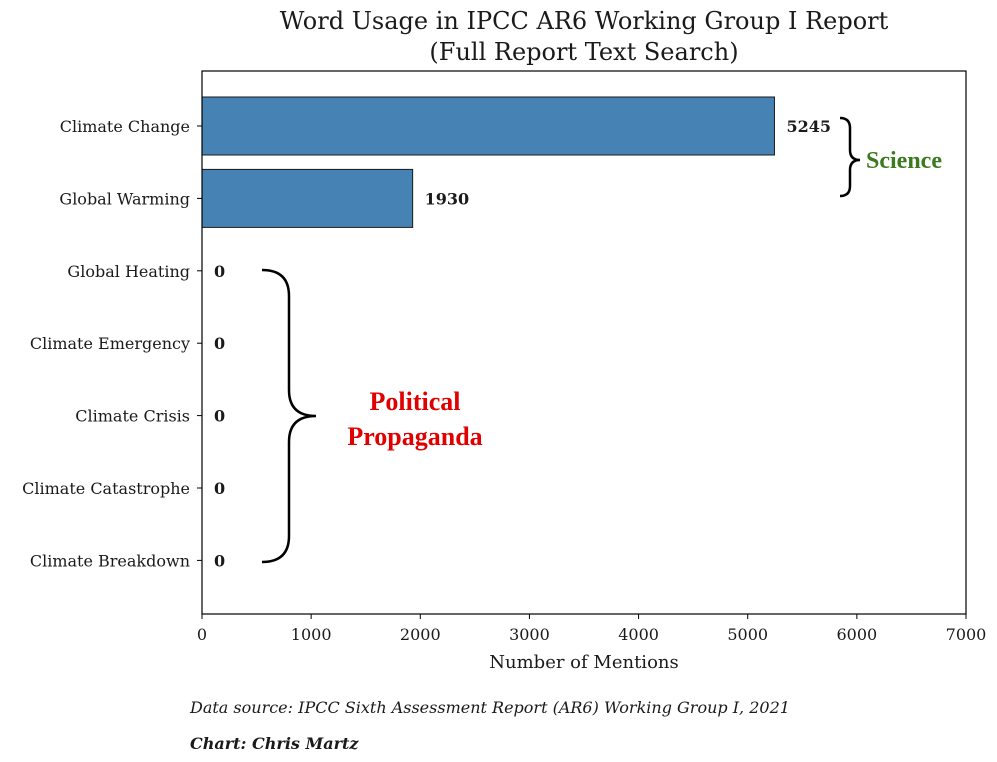 This screenshot has width=997, height=762. I want to click on x-tick-label: 5000, so click(747, 634).